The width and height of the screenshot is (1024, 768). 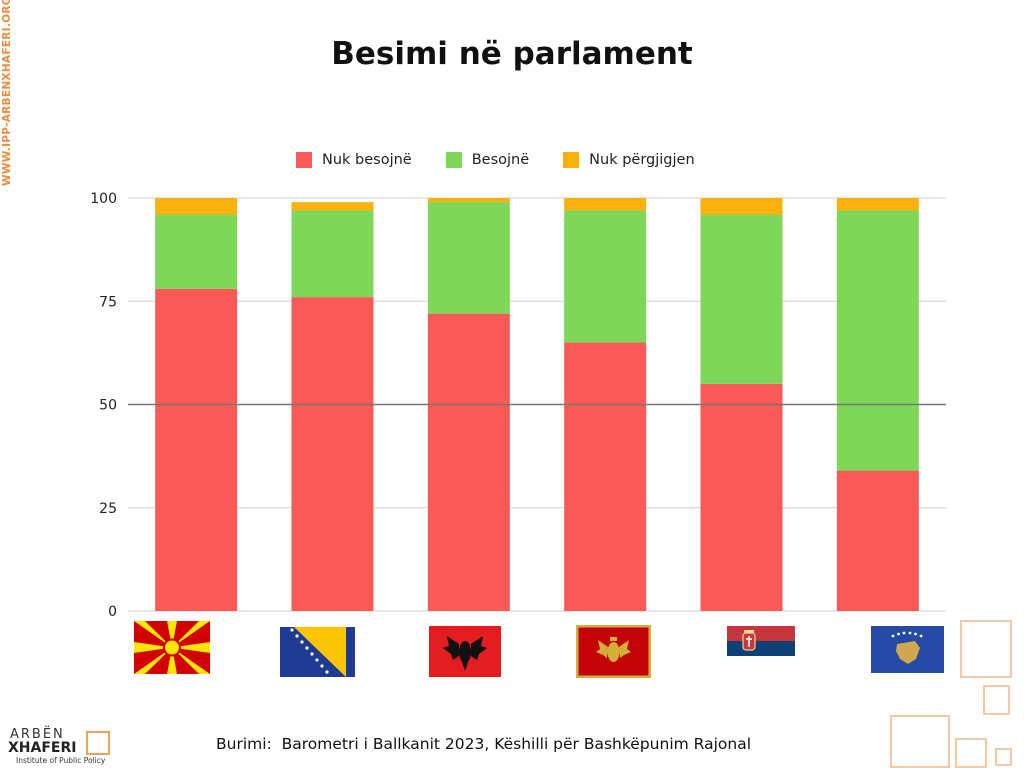 I want to click on y-tick-label: 0, so click(x=112, y=612).